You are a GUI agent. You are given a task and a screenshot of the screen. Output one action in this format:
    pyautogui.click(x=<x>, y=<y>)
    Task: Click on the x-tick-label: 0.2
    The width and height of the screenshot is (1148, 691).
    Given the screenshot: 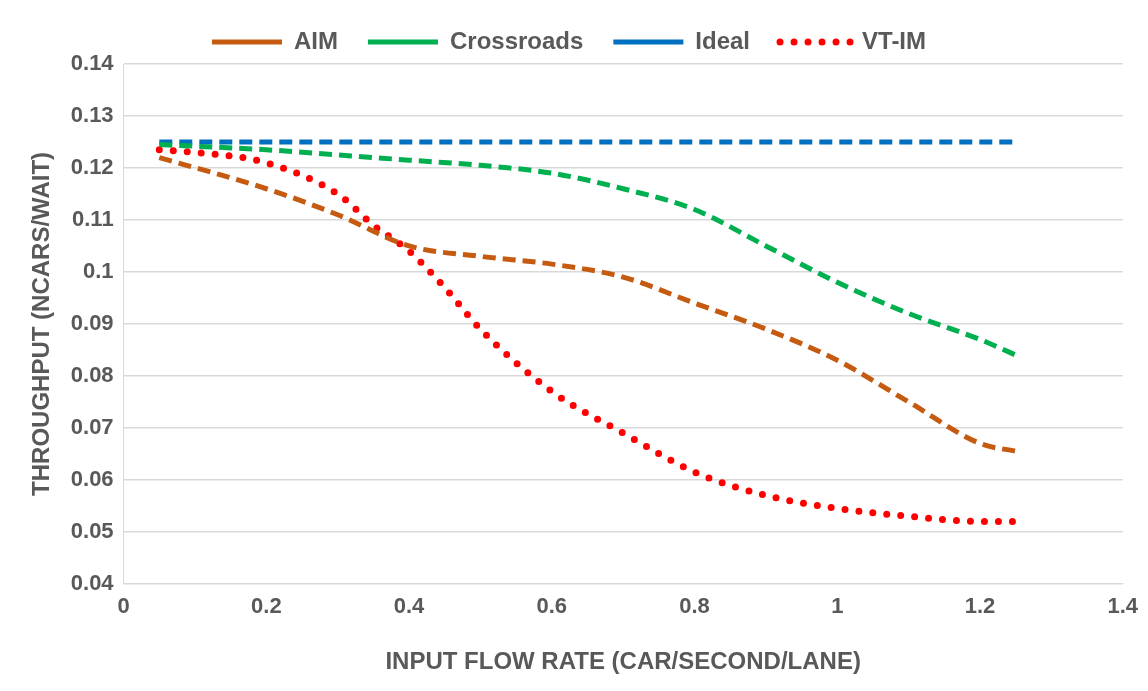 What is the action you would take?
    pyautogui.click(x=266, y=606)
    